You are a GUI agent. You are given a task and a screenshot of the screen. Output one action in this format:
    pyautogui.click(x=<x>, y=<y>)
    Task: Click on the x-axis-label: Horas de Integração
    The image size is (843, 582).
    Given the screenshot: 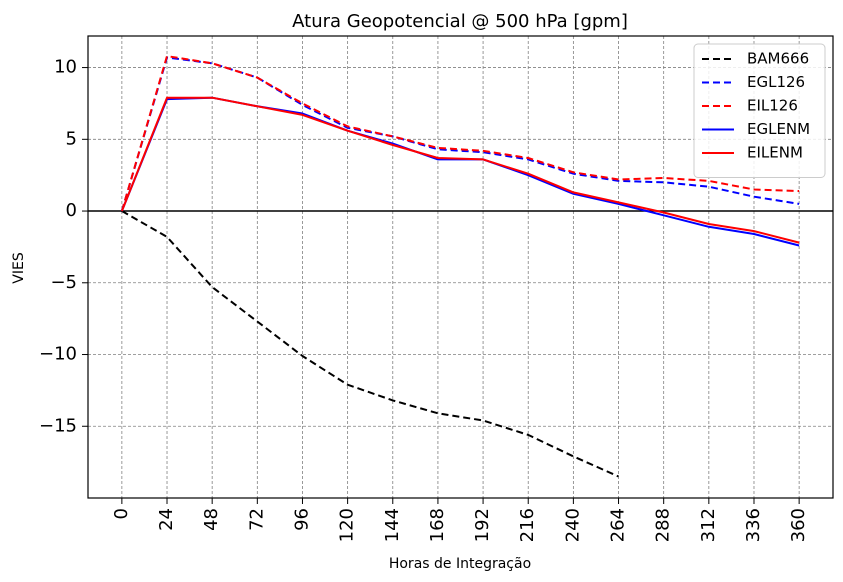 What is the action you would take?
    pyautogui.click(x=460, y=564)
    